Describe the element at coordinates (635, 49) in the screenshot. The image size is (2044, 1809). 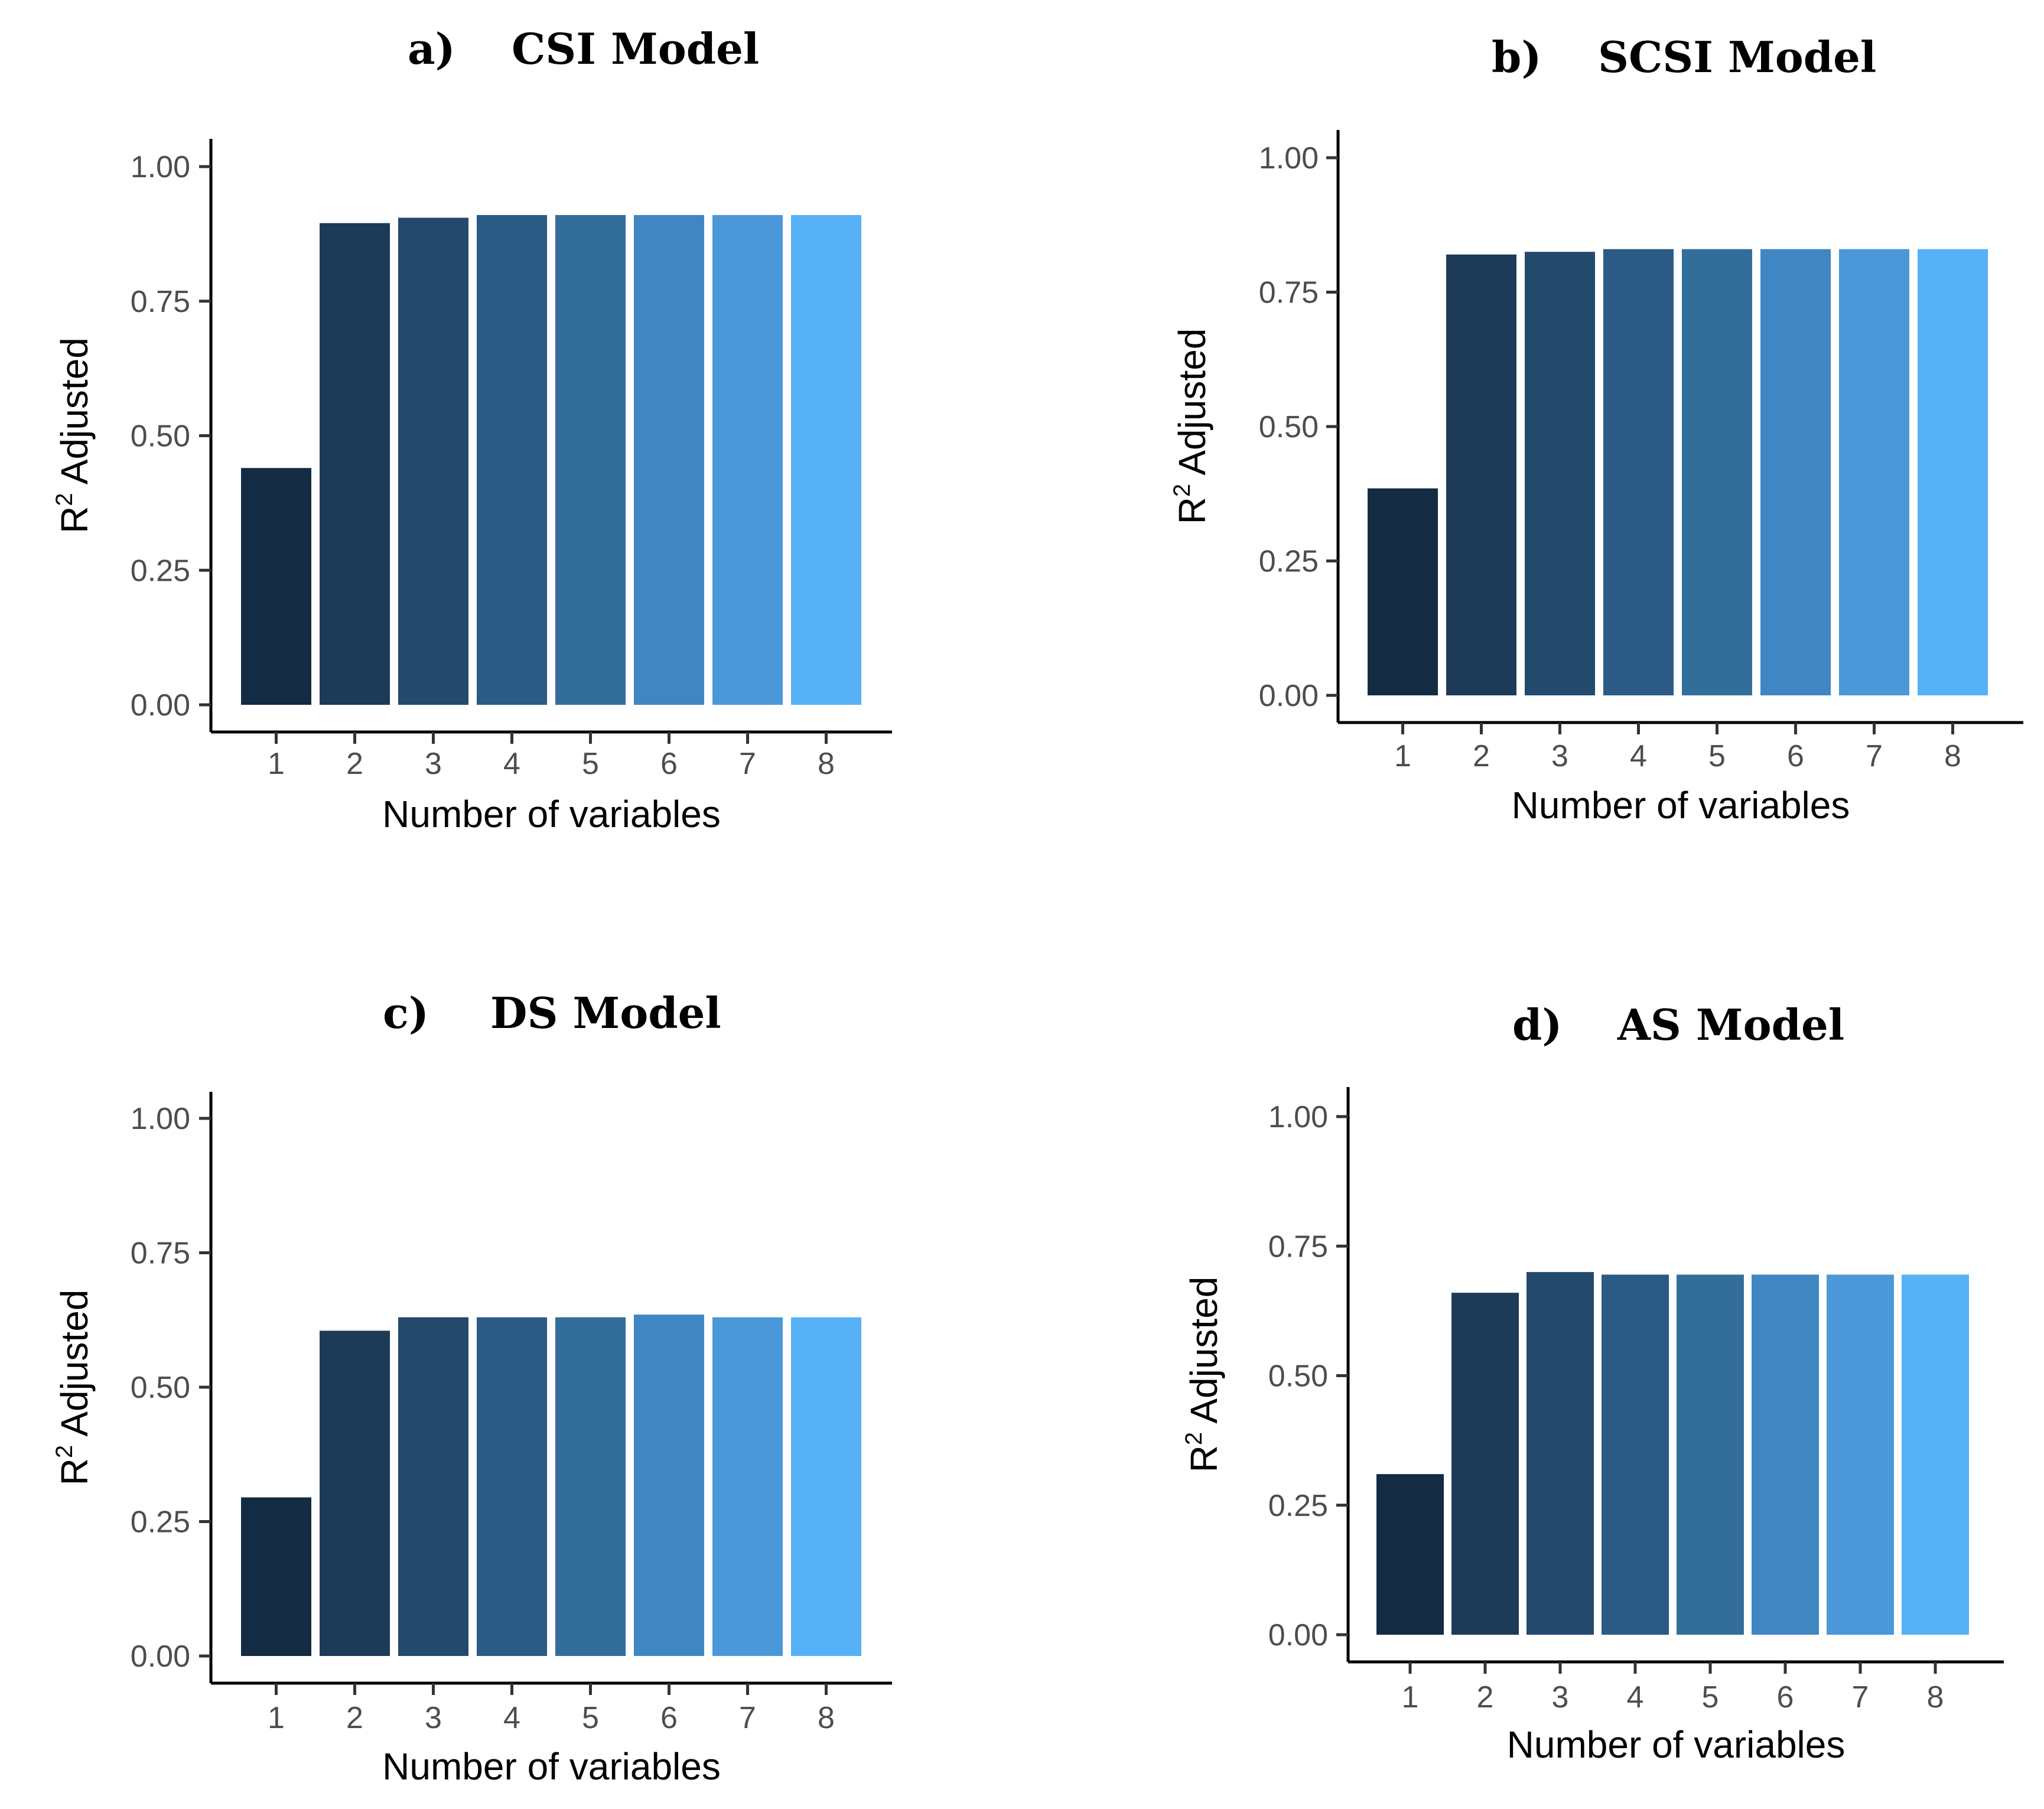
I see `chart-title: CSI Model` at that location.